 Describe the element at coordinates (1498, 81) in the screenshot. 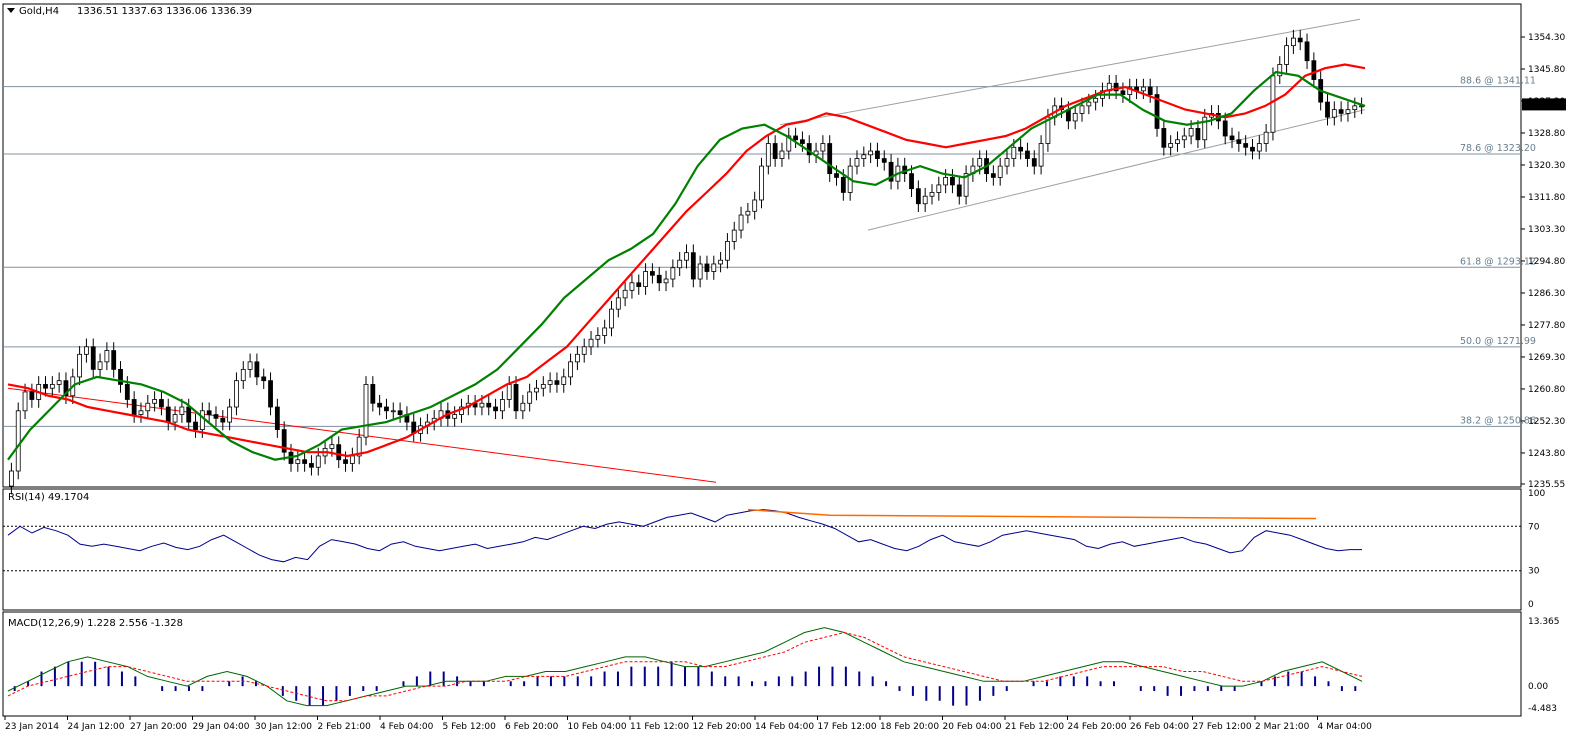

I see `fib-label: 88.6 @ 1341.11` at that location.